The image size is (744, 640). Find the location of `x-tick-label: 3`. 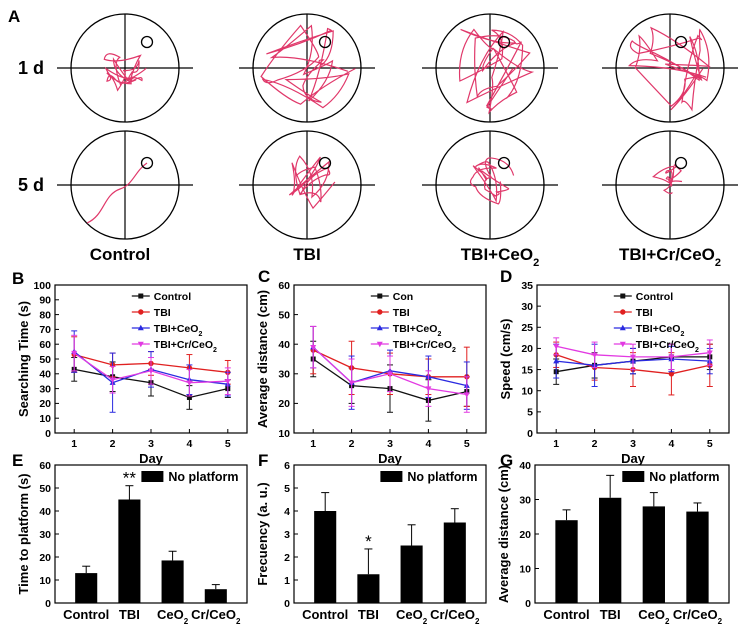

x-tick-label: 3 is located at coordinates (390, 444).